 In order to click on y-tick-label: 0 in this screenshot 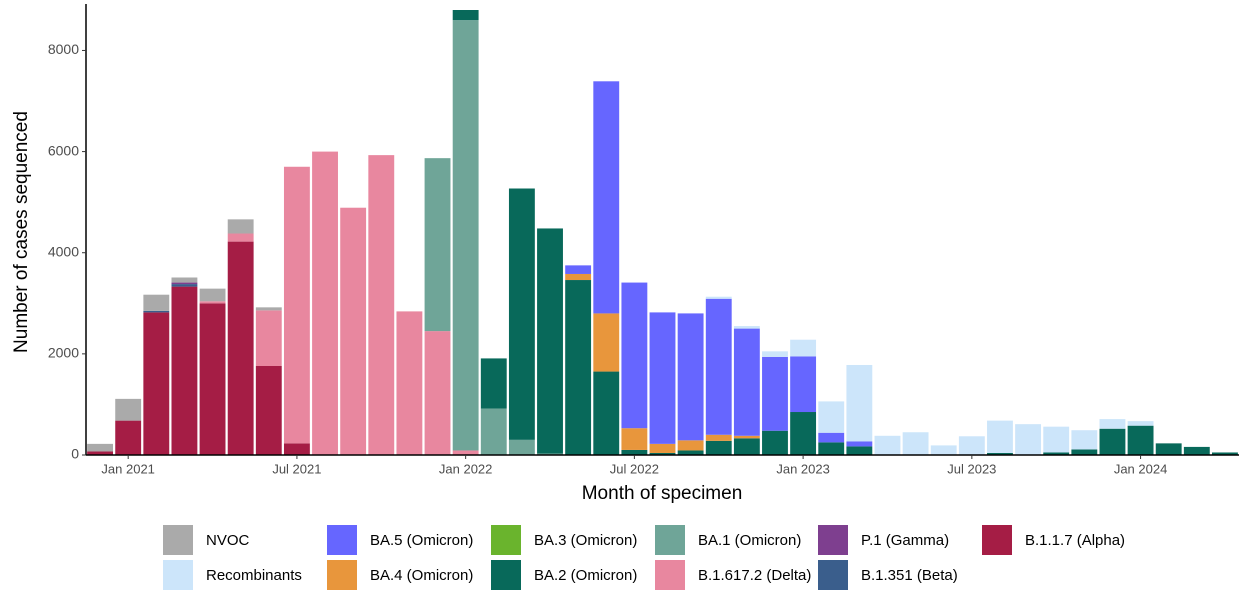, I will do `click(75, 454)`.